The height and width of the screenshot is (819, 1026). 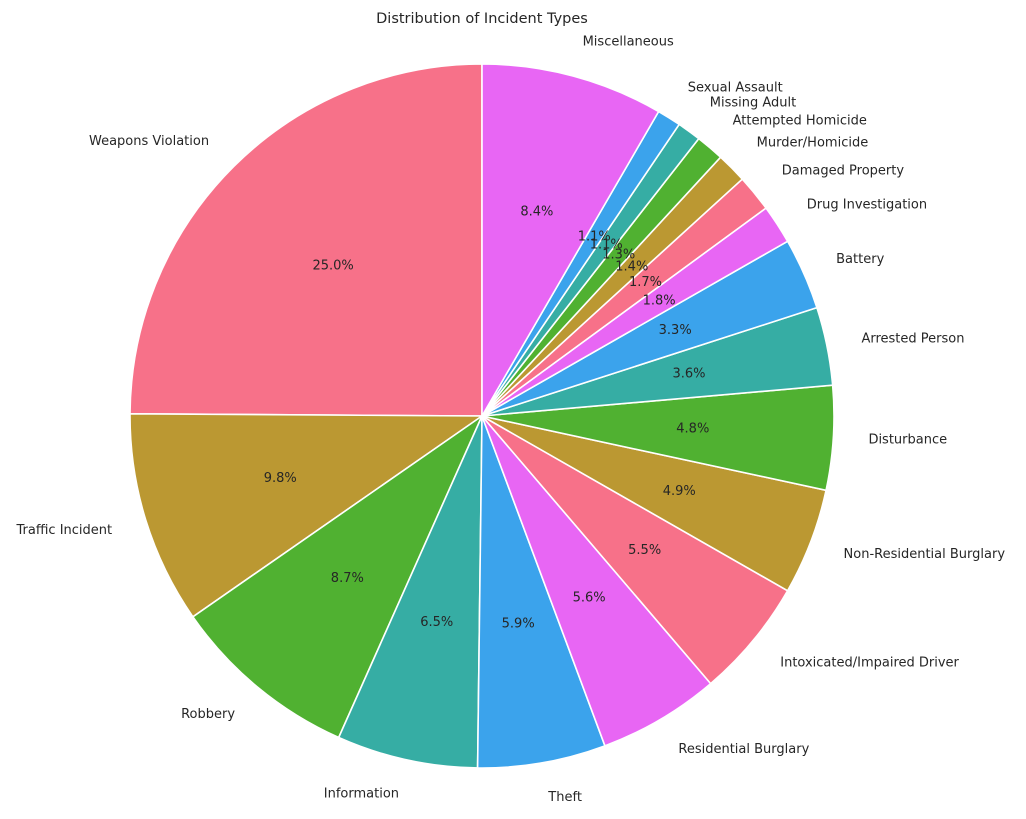 What do you see at coordinates (64, 530) in the screenshot?
I see `slice-label-traffic-incident: Traffic Incident` at bounding box center [64, 530].